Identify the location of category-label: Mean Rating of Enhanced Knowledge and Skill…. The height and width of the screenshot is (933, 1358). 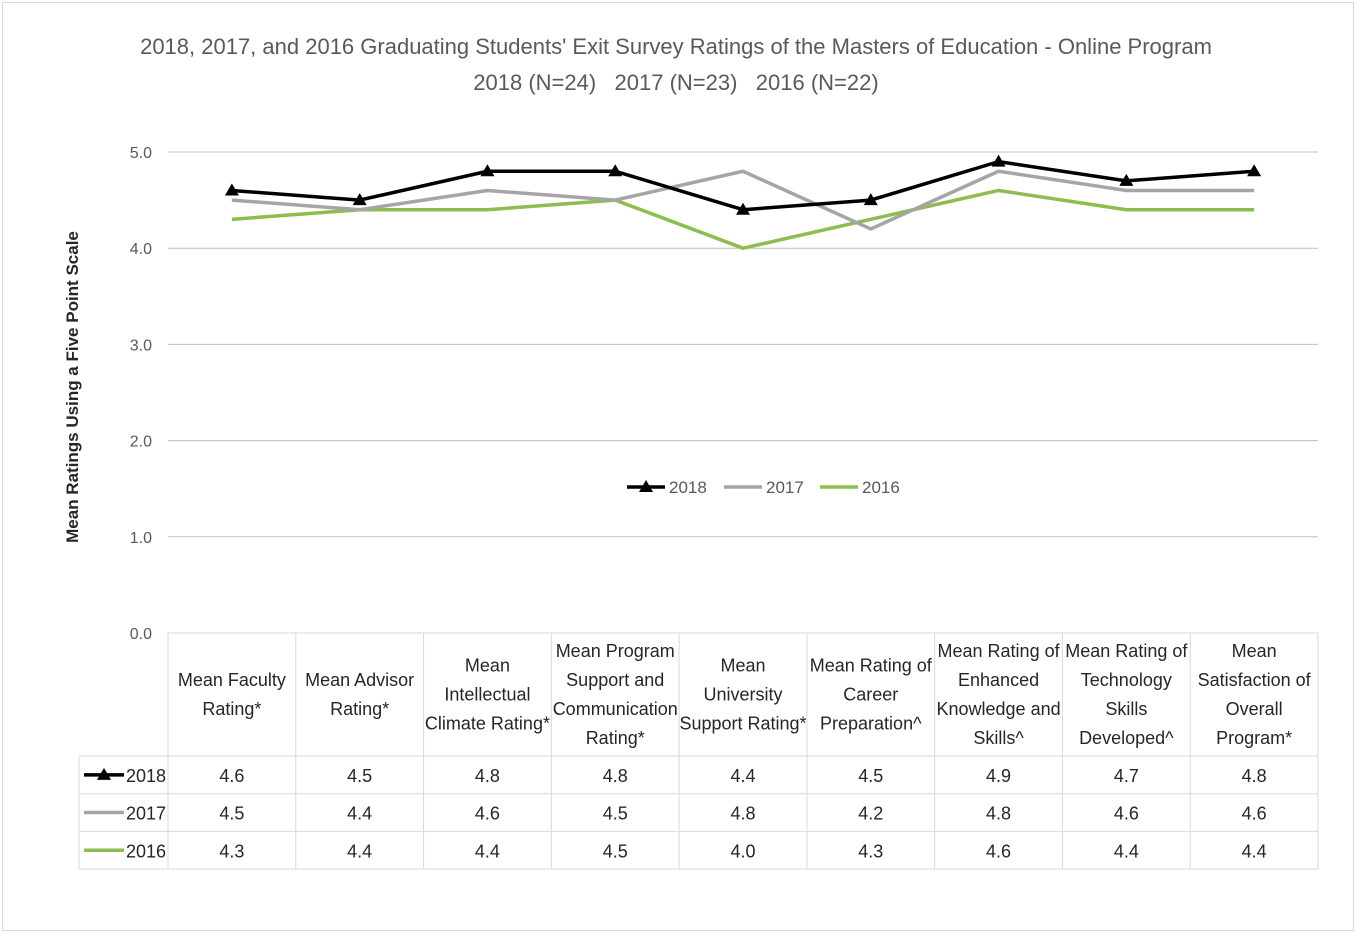
(999, 694).